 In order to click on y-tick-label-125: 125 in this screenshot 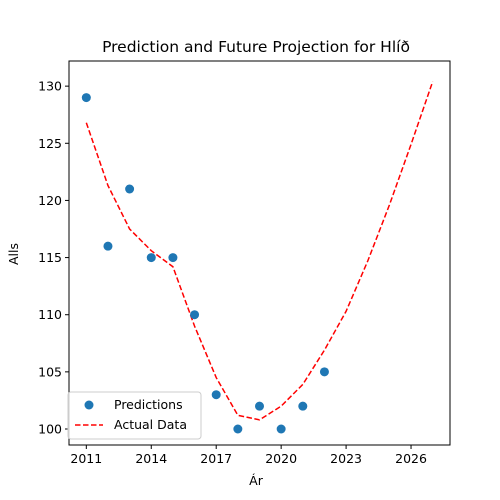, I will do `click(50, 143)`.